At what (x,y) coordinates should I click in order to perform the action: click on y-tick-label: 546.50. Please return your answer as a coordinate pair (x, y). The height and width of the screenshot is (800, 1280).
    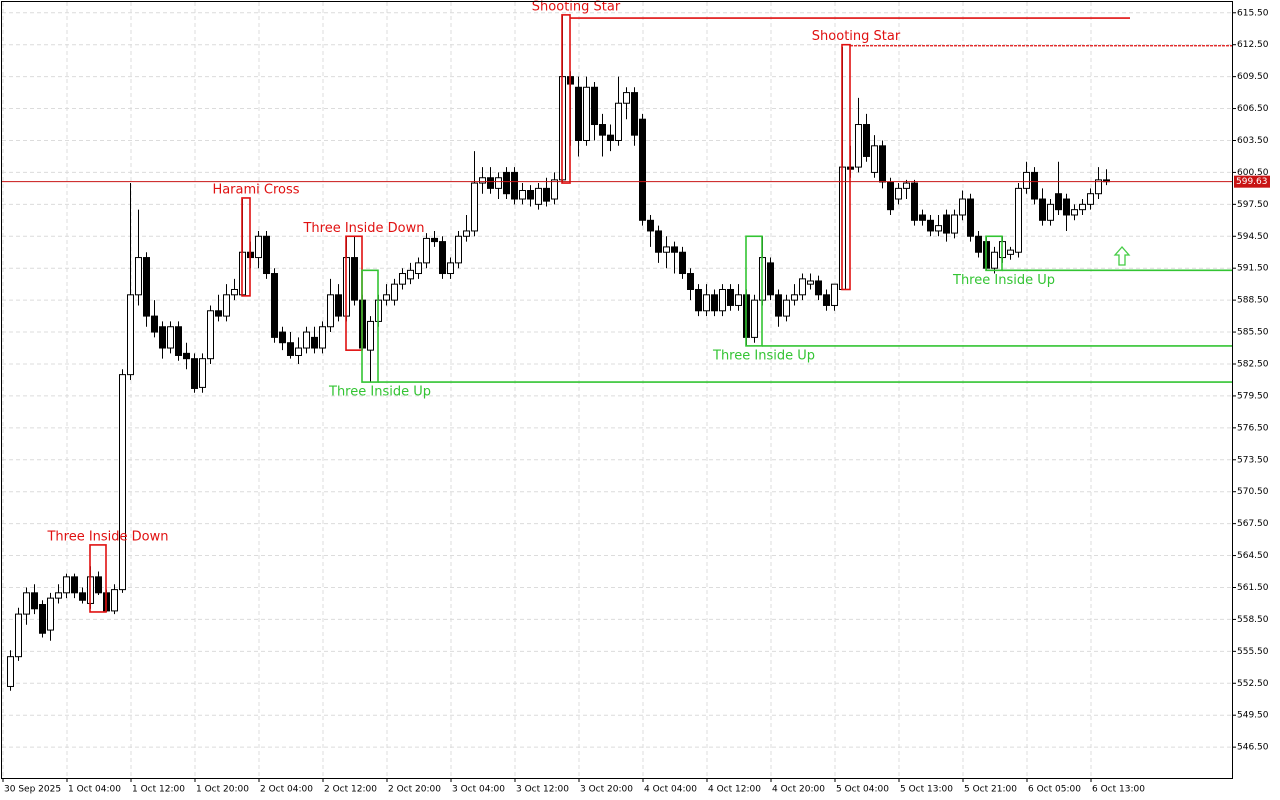
    Looking at the image, I should click on (1253, 748).